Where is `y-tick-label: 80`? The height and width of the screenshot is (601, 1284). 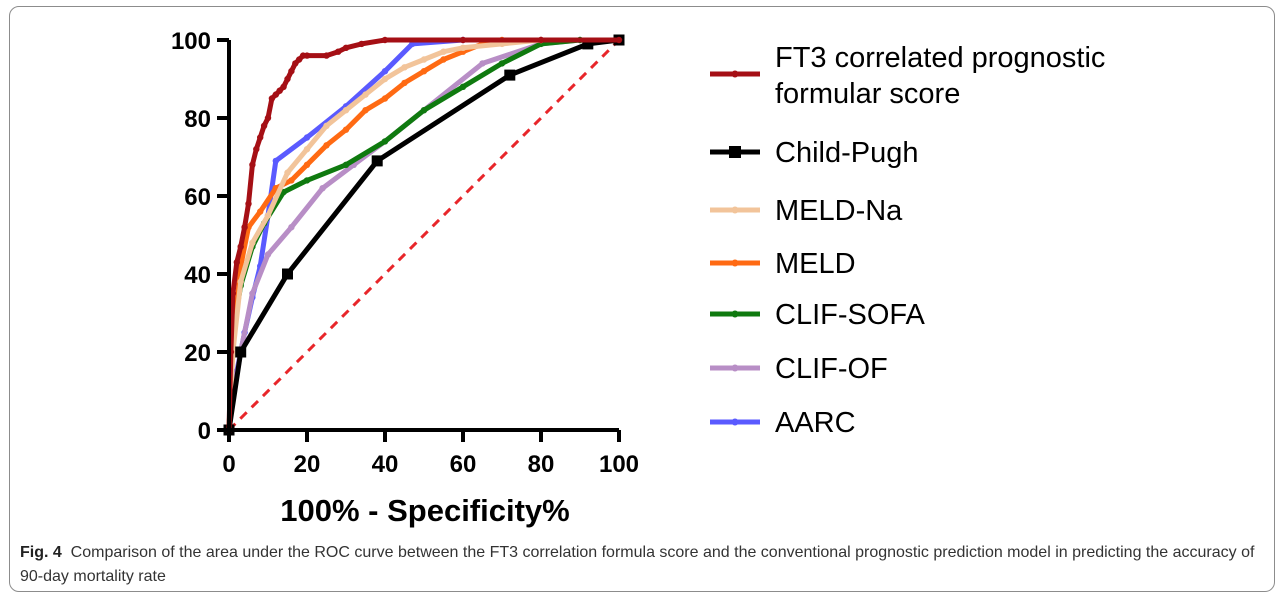 y-tick-label: 80 is located at coordinates (197, 119).